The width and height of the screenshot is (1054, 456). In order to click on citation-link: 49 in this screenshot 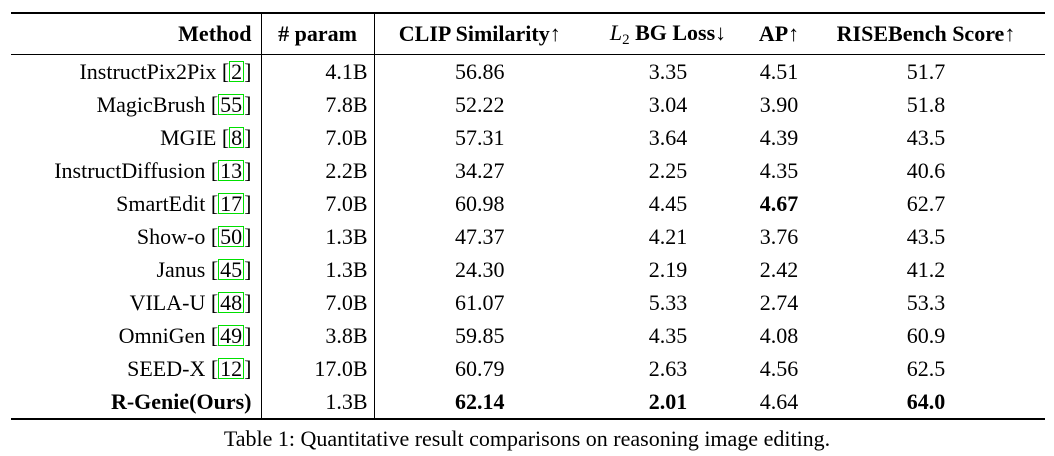, I will do `click(231, 335)`.